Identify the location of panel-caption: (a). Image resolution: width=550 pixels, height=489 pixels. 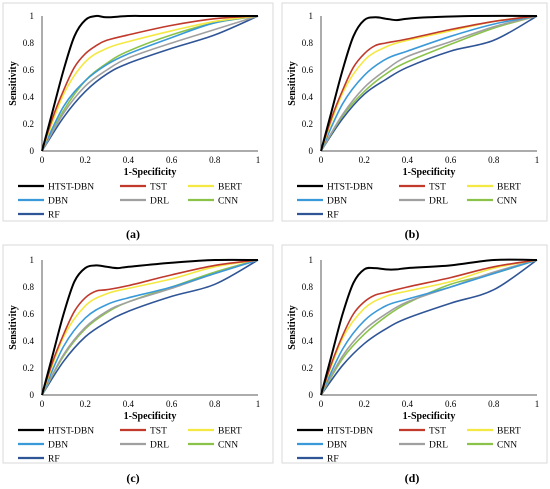
(133, 234).